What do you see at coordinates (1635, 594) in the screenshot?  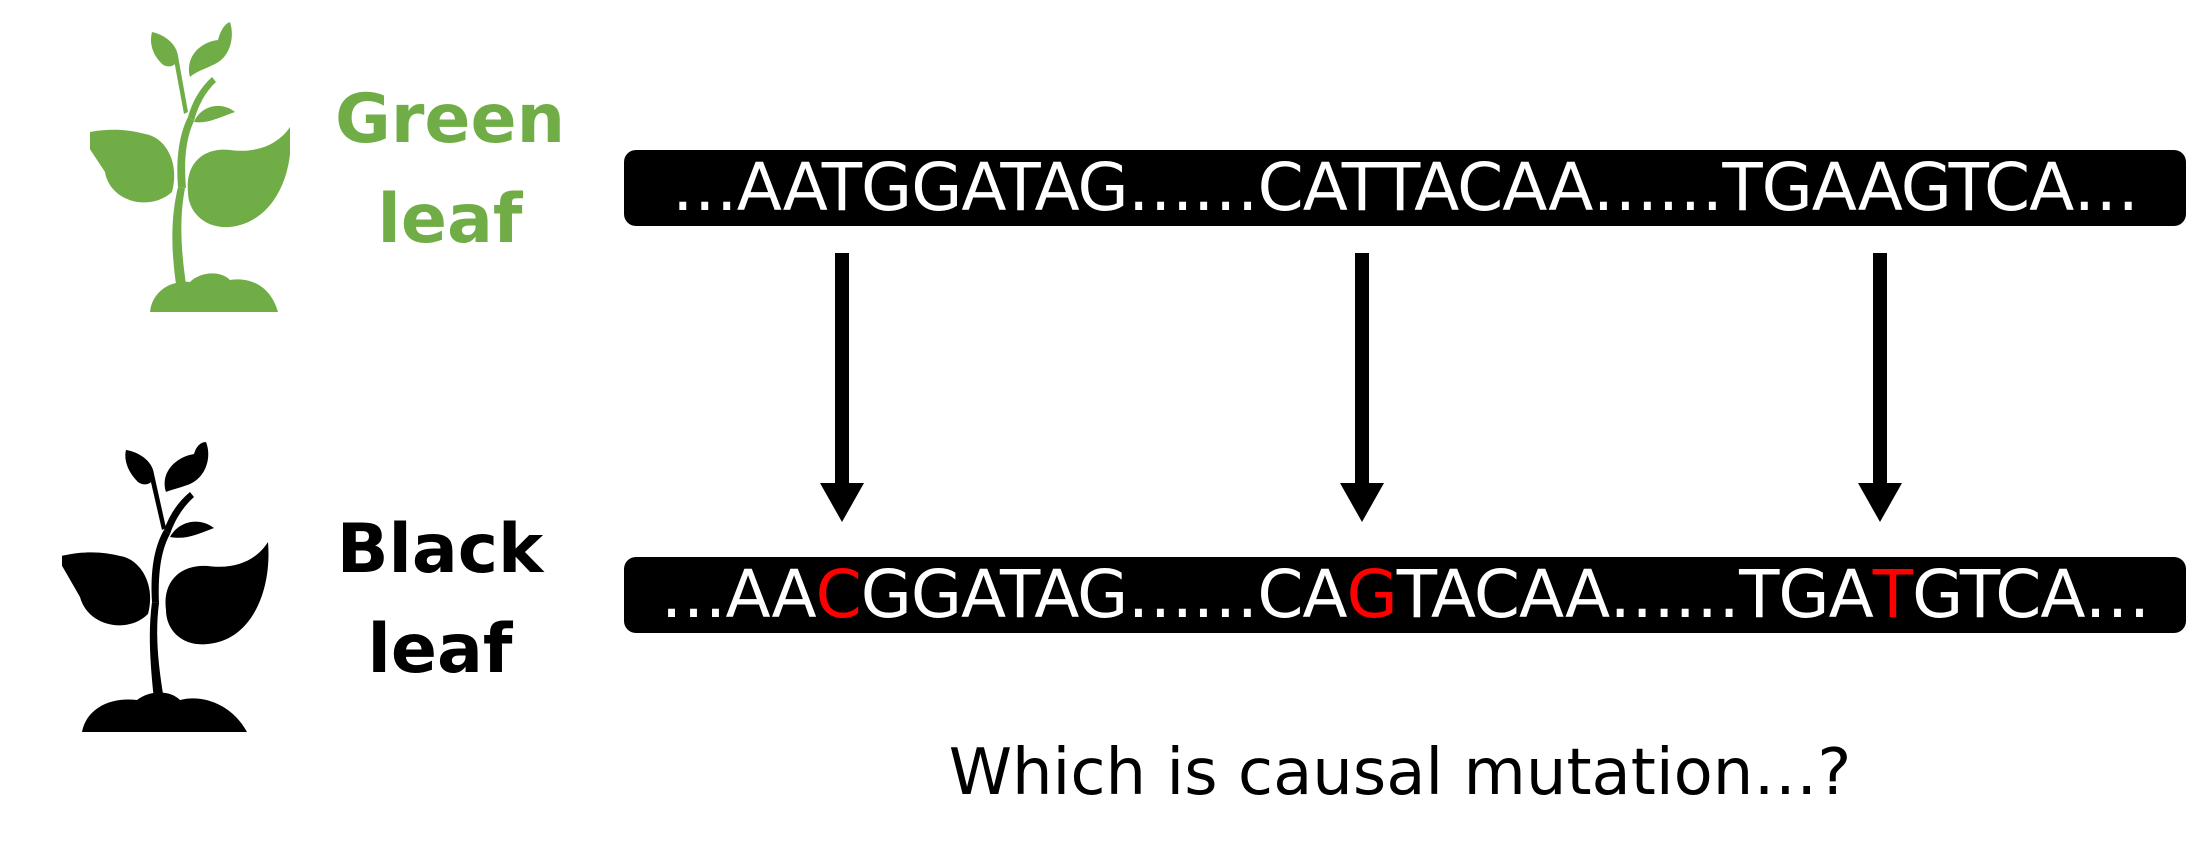 I see `mutant-sequence-segment: TACAA……TGA` at bounding box center [1635, 594].